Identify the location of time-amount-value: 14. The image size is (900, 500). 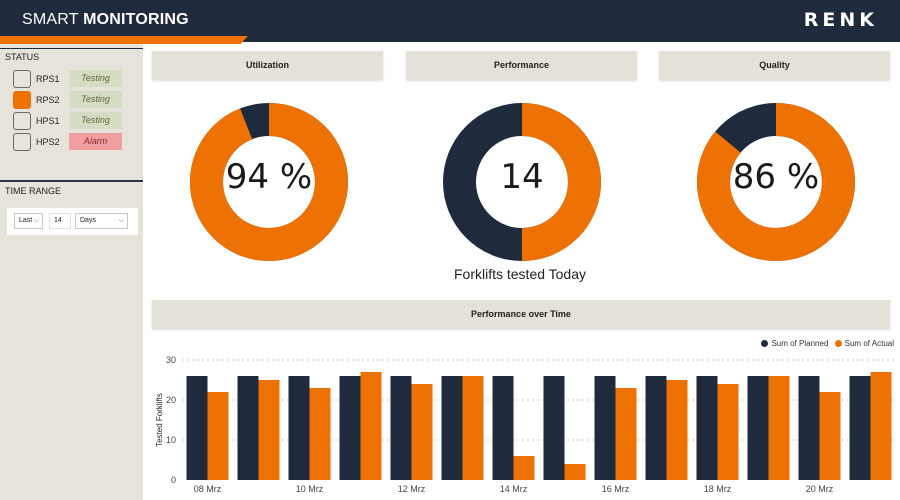
(58, 220).